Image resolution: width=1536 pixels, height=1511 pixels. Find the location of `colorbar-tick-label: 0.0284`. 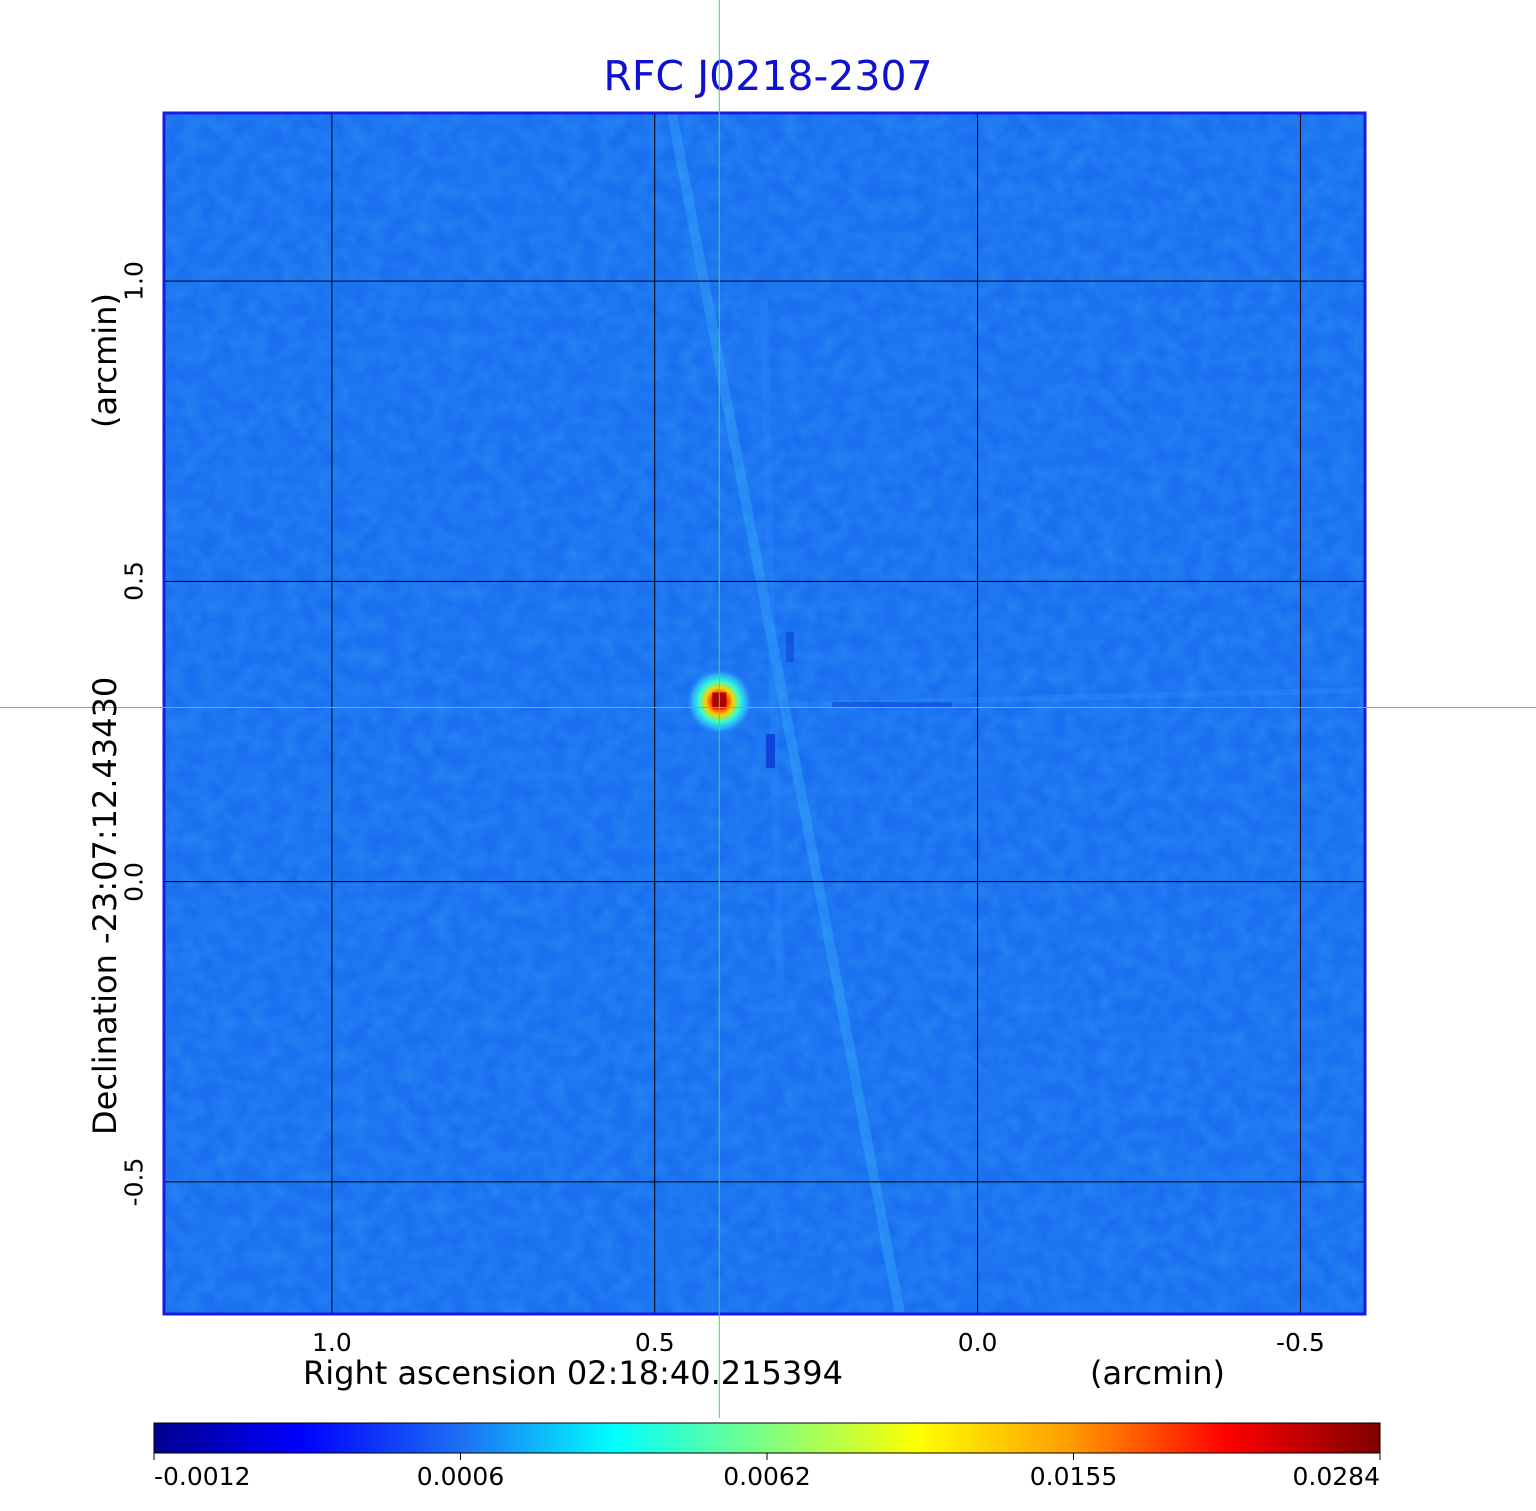

colorbar-tick-label: 0.0284 is located at coordinates (1336, 1476).